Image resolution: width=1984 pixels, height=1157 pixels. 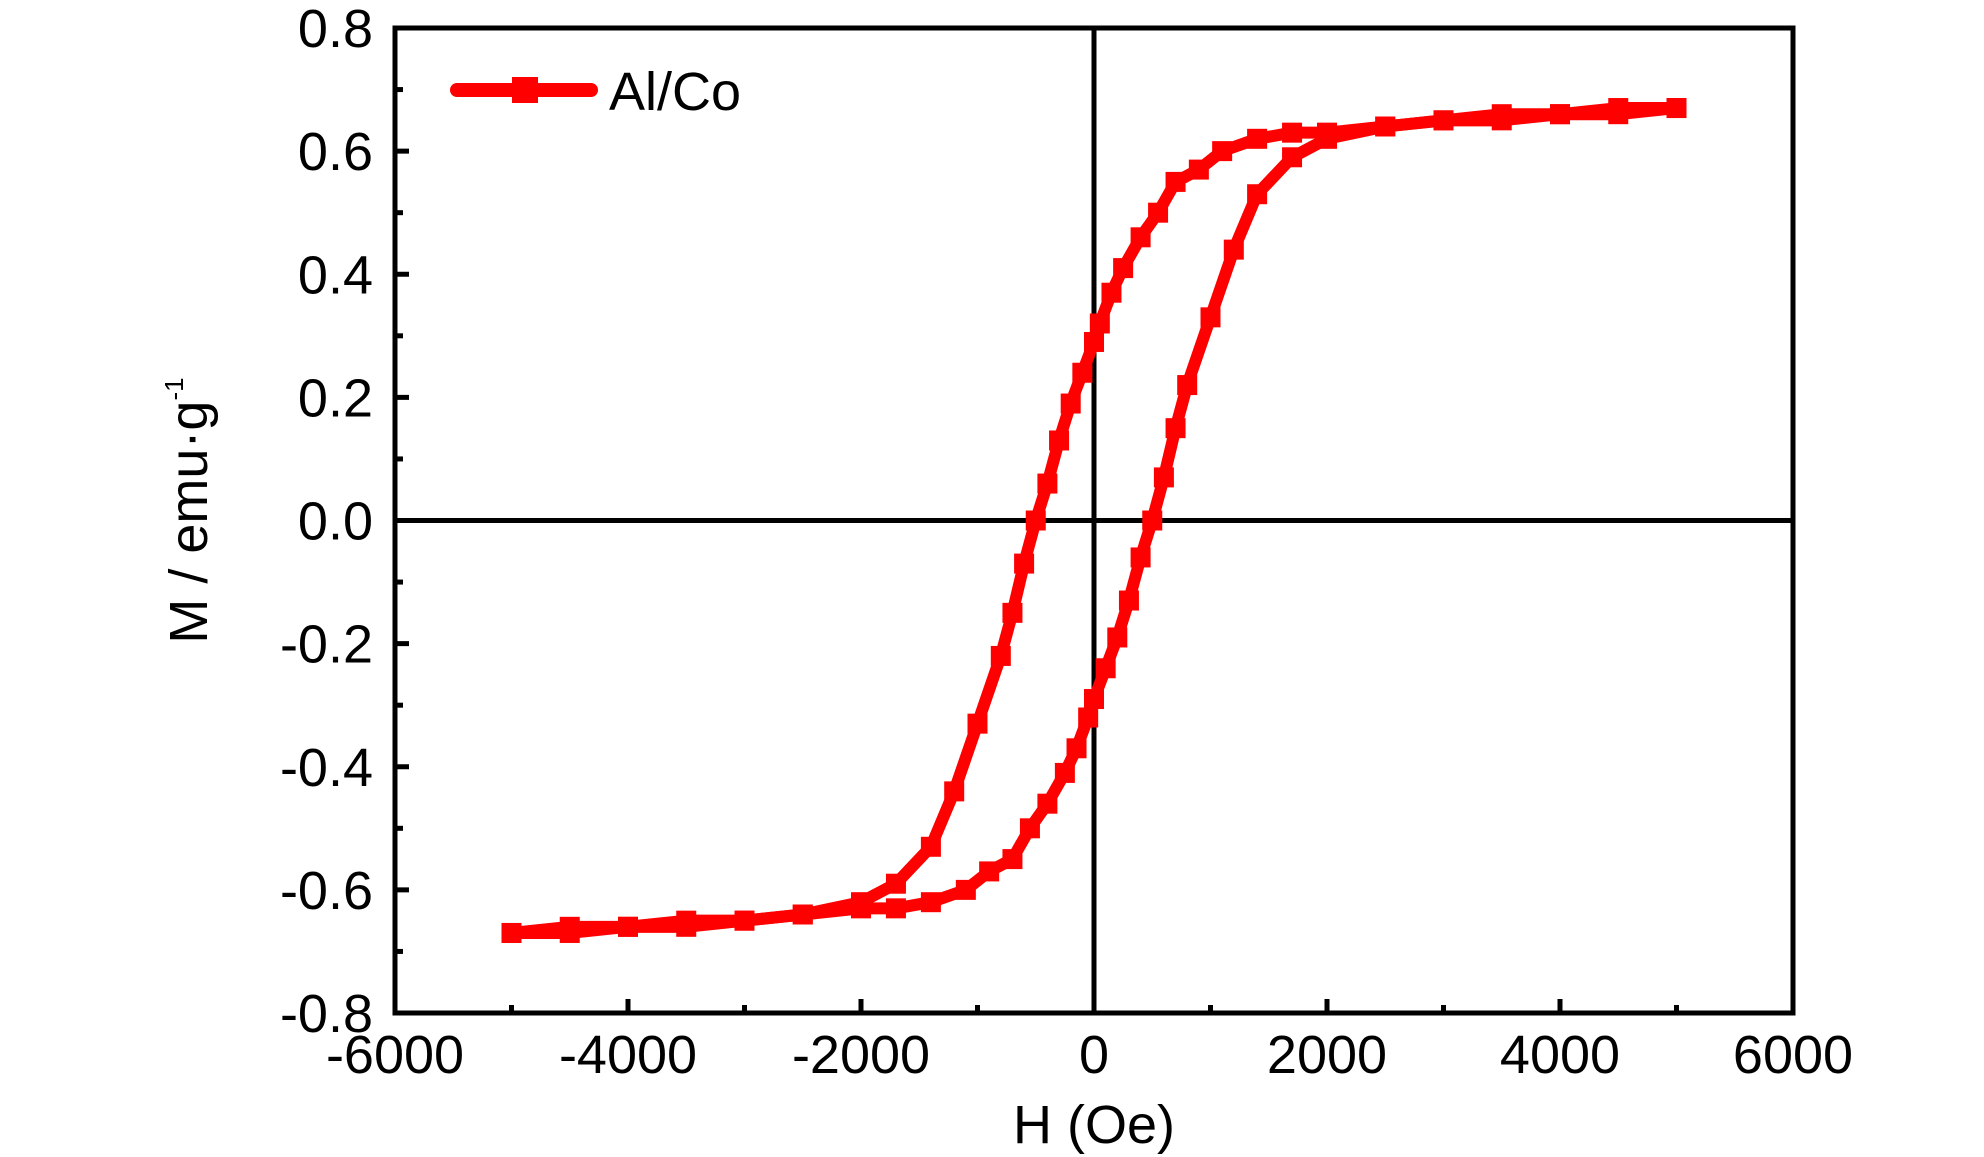 I want to click on y-axis-tick-labels: -0.8 -0.6 -0.4 -0.2 0.0 0.2 0.4 0.6 0.8, so click(x=326, y=522).